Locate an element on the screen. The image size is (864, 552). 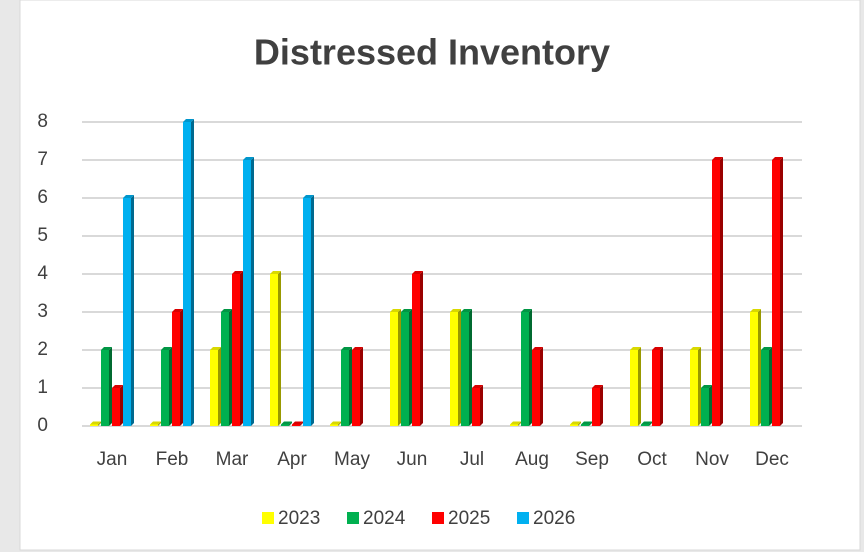
y-tick-label: 6 is located at coordinates (42, 197).